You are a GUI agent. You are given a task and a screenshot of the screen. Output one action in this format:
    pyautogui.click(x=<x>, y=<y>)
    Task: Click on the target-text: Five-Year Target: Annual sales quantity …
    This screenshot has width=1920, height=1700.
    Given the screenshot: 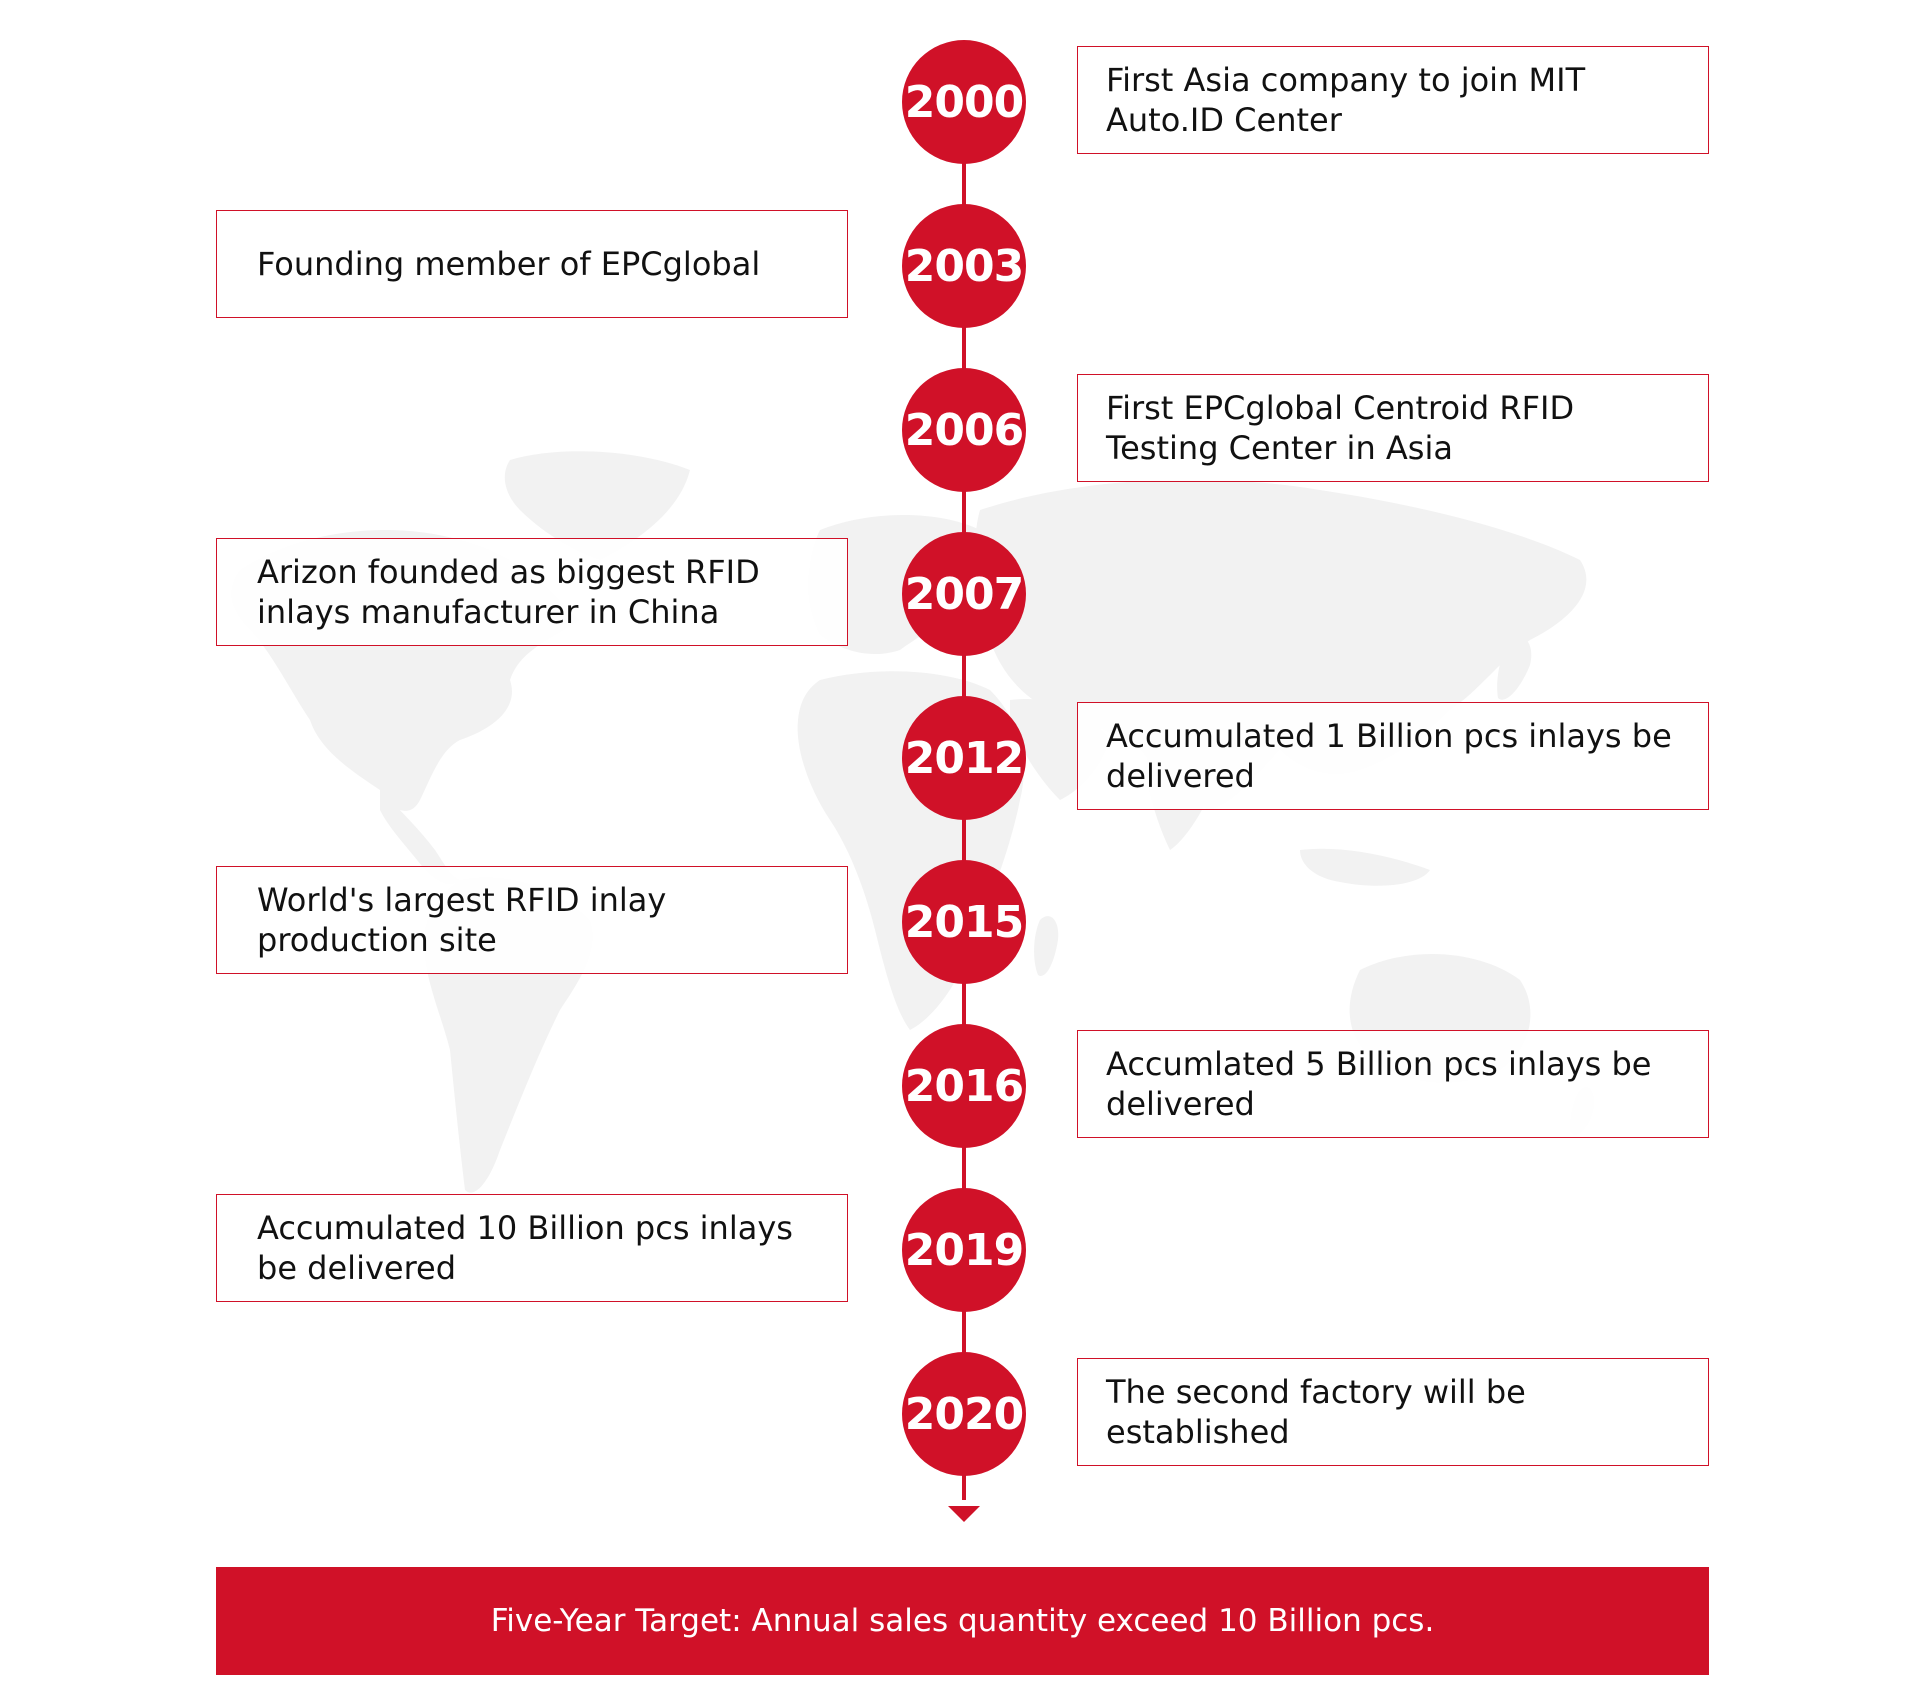 What is the action you would take?
    pyautogui.click(x=962, y=1621)
    